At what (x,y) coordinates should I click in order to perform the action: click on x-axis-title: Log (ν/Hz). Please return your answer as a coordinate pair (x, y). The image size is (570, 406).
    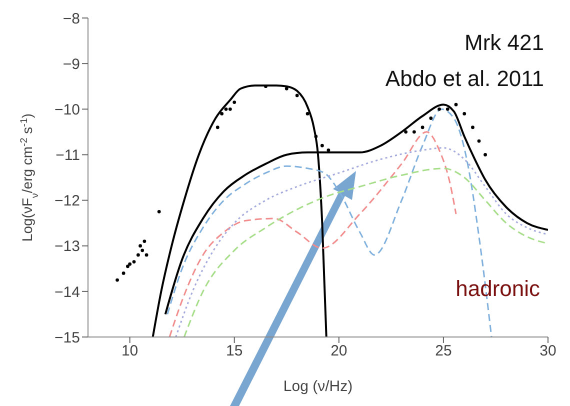
    Looking at the image, I should click on (318, 386).